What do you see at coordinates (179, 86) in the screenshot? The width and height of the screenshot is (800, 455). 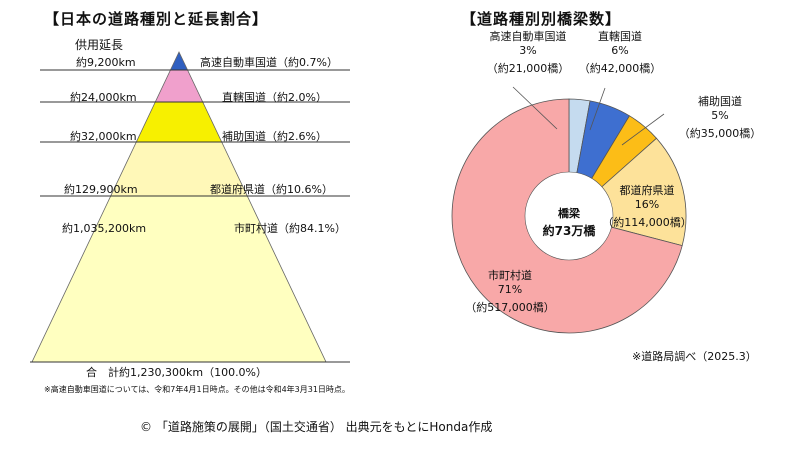 I see `pyramid-tier-national-direct` at bounding box center [179, 86].